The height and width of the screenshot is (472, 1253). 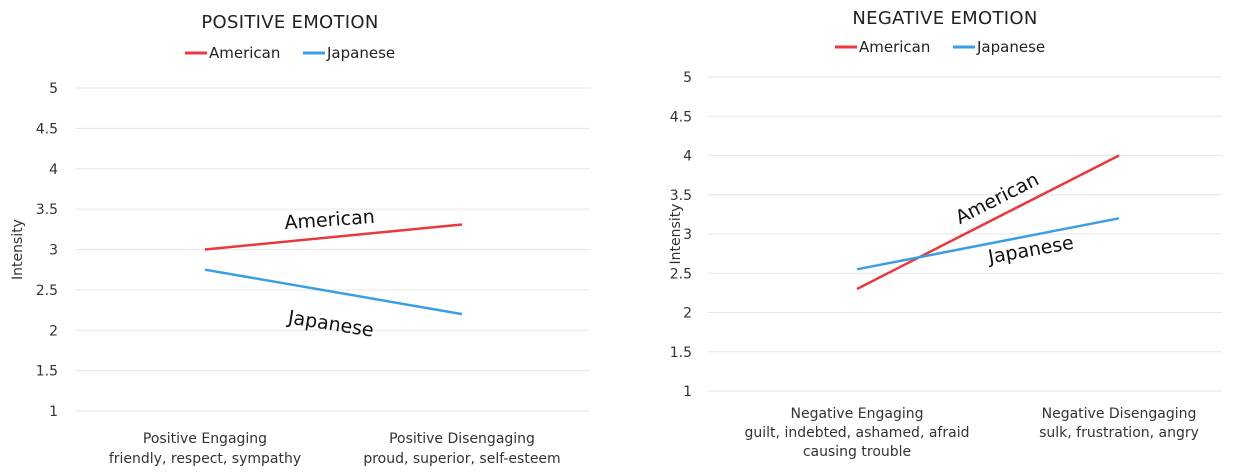 I want to click on chart-title: POSITIVE EMOTION, so click(x=289, y=22).